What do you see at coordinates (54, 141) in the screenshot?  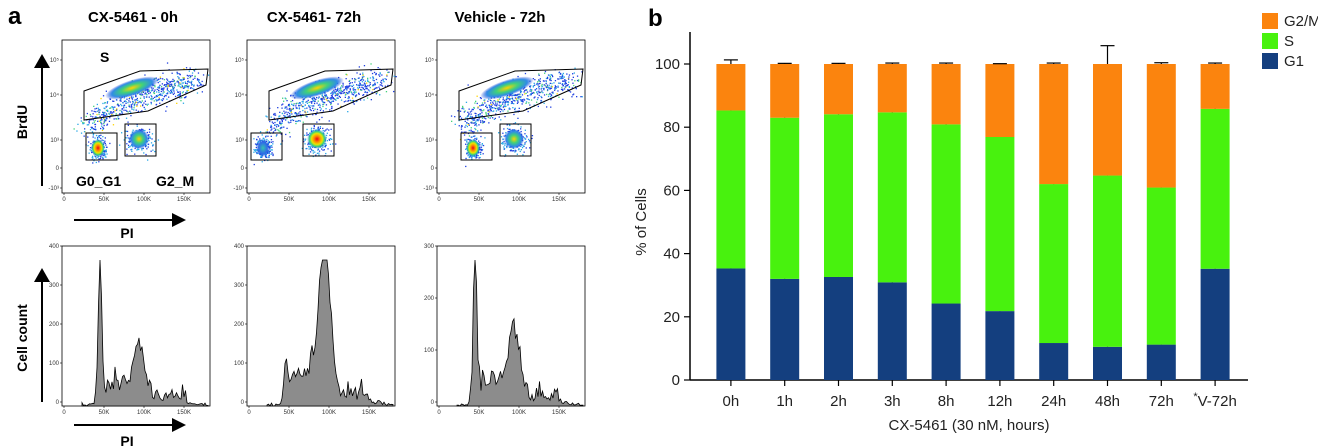 I see `dotplot-ytick-label: 10³` at bounding box center [54, 141].